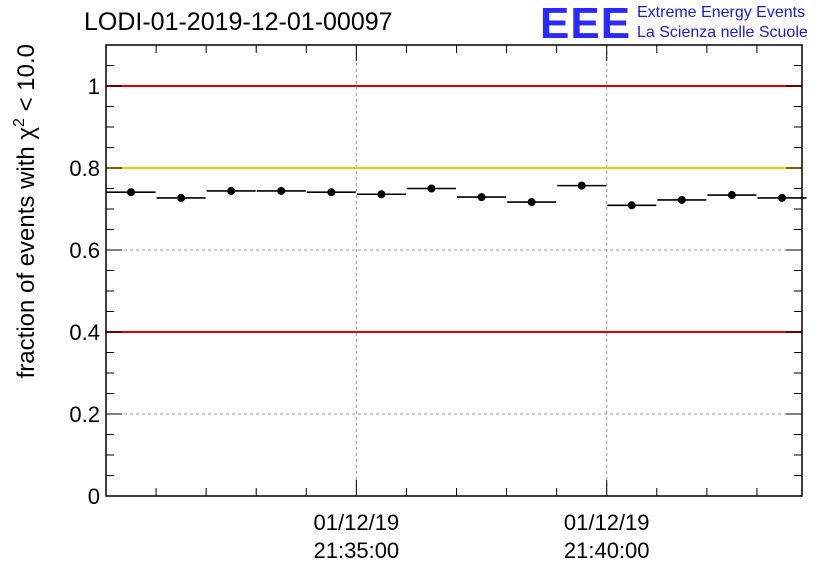 This screenshot has width=836, height=572. Describe the element at coordinates (357, 550) in the screenshot. I see `x-tick-label-time: 21:35:00` at that location.